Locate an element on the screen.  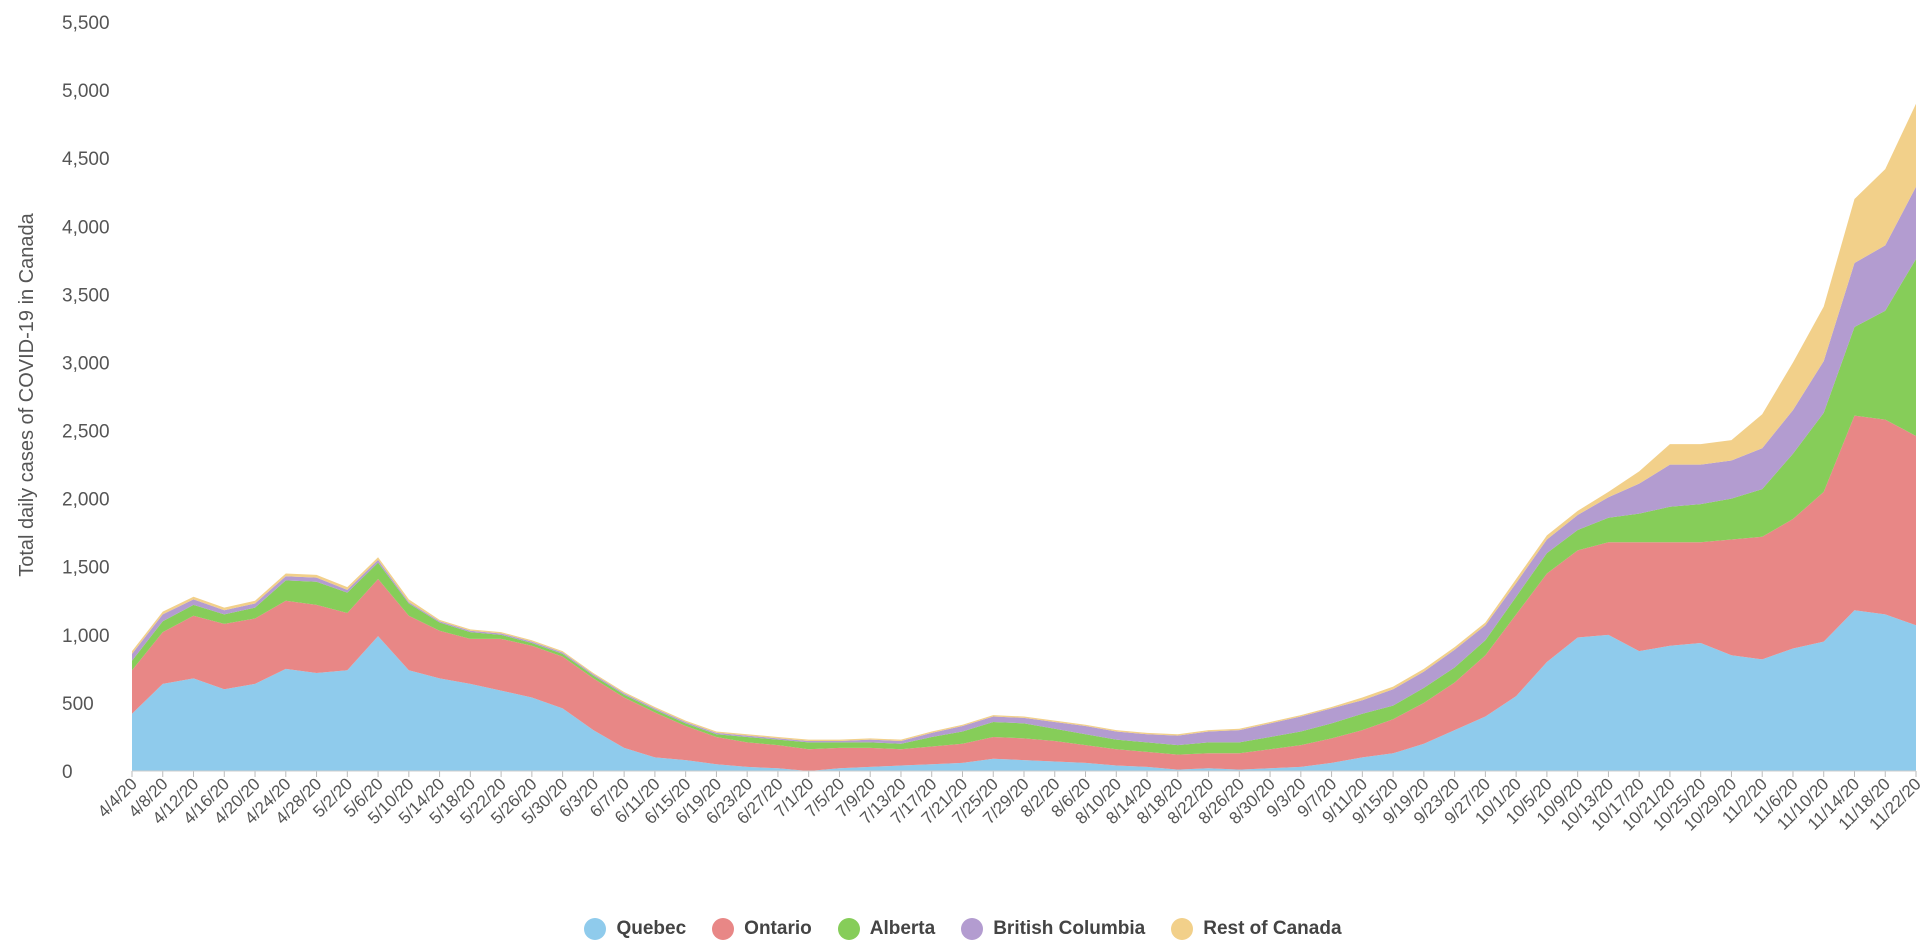
y-tick-label: 4,000 is located at coordinates (86, 227).